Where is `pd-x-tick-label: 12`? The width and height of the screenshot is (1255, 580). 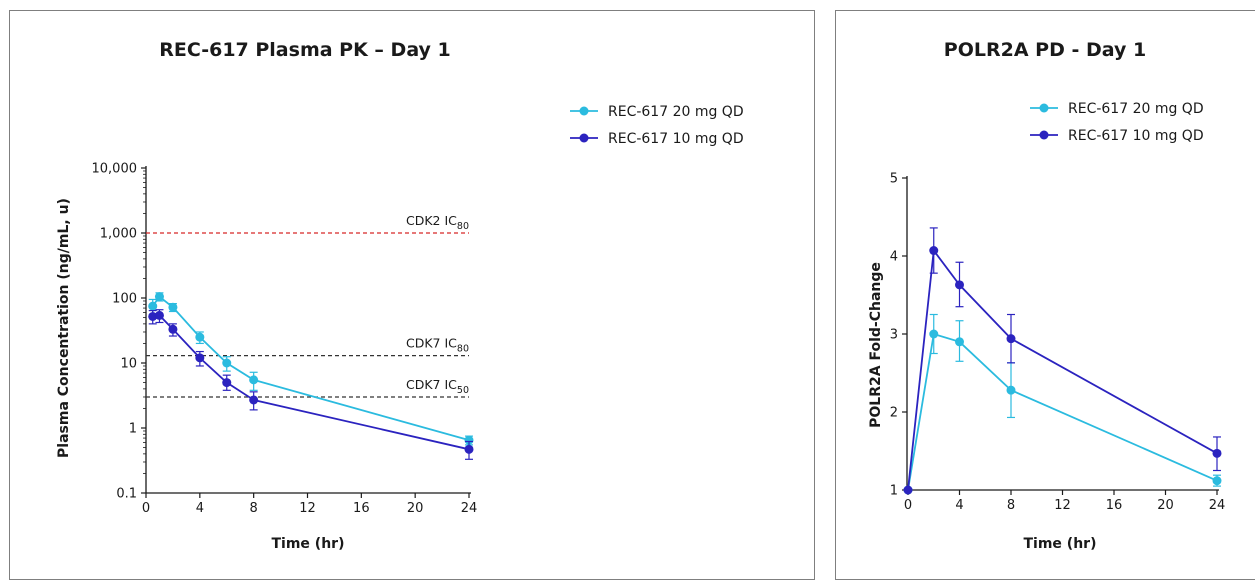
pd-x-tick-label: 12 is located at coordinates (1062, 505).